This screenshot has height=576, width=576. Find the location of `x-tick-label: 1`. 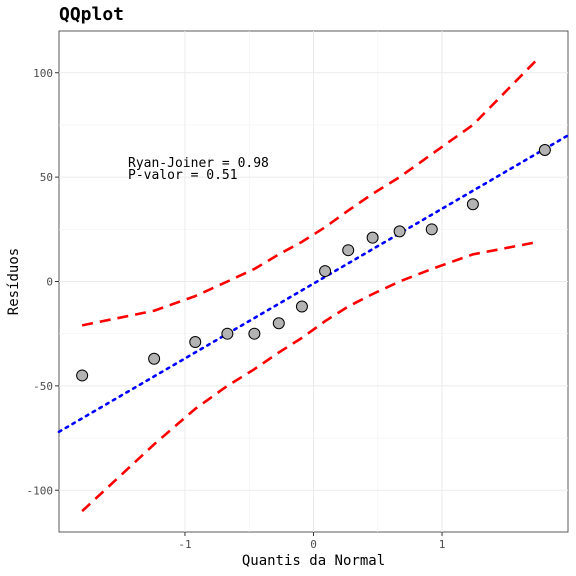

x-tick-label: 1 is located at coordinates (442, 544).